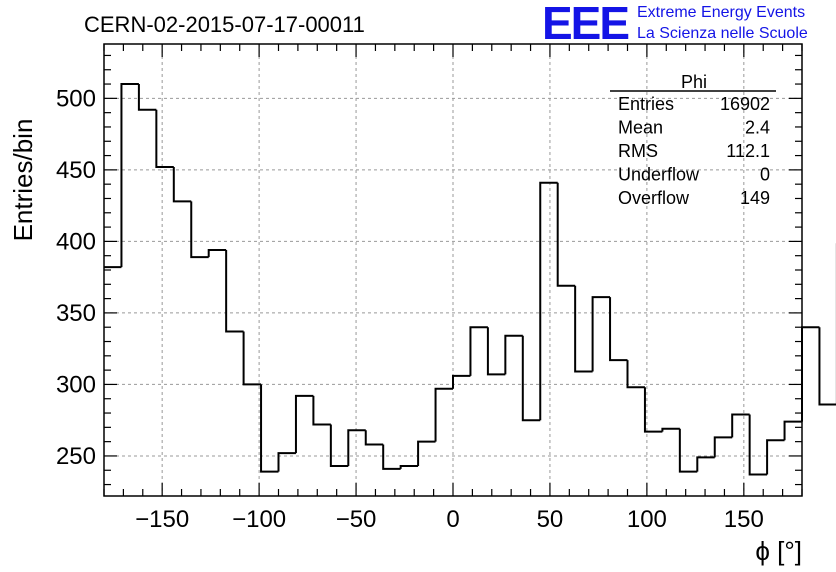 The height and width of the screenshot is (572, 836). I want to click on y-tick-label: 500, so click(76, 98).